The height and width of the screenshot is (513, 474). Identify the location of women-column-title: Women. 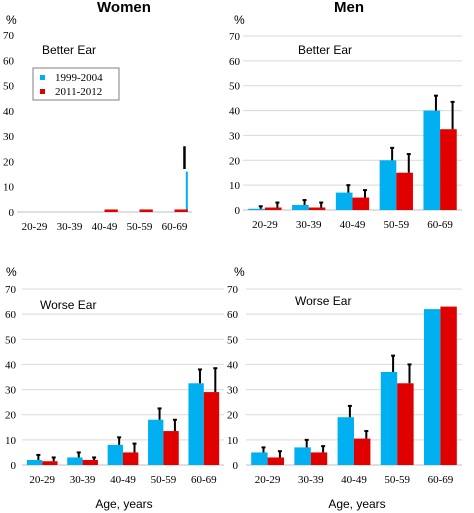
(124, 8).